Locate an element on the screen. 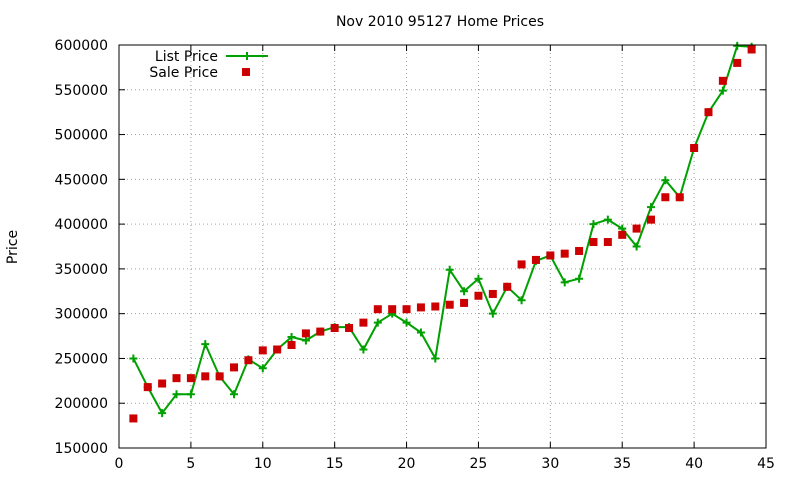 The height and width of the screenshot is (480, 800). x-tick-label: 0 is located at coordinates (119, 464).